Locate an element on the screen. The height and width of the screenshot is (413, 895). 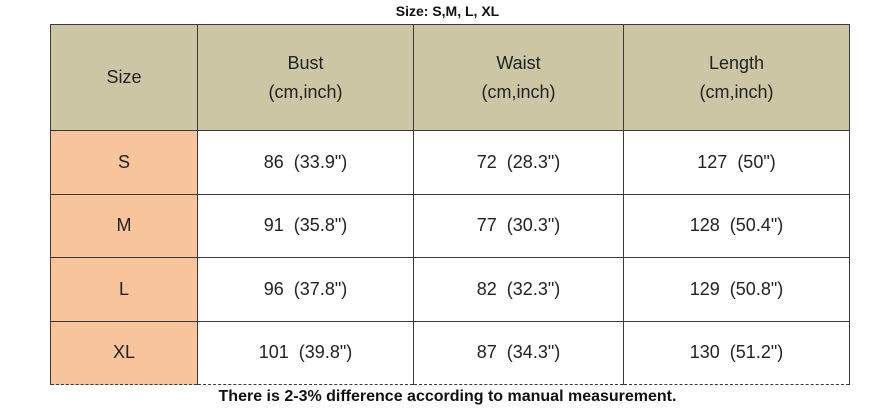
header-name: Waist is located at coordinates (518, 62).